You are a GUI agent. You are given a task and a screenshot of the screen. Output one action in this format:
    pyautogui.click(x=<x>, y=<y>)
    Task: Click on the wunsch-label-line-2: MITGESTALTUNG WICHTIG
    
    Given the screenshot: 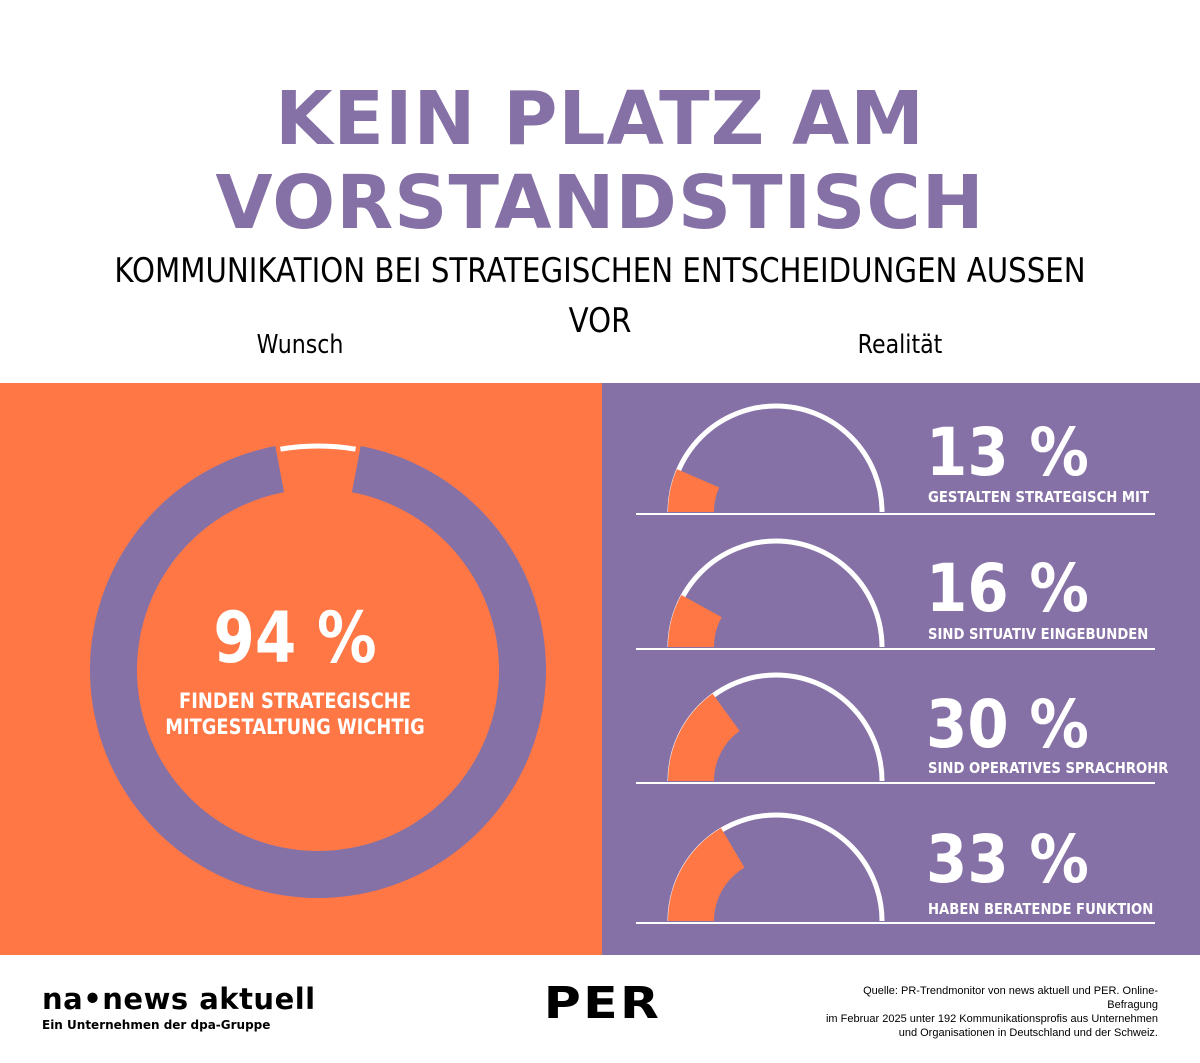 What is the action you would take?
    pyautogui.click(x=295, y=727)
    